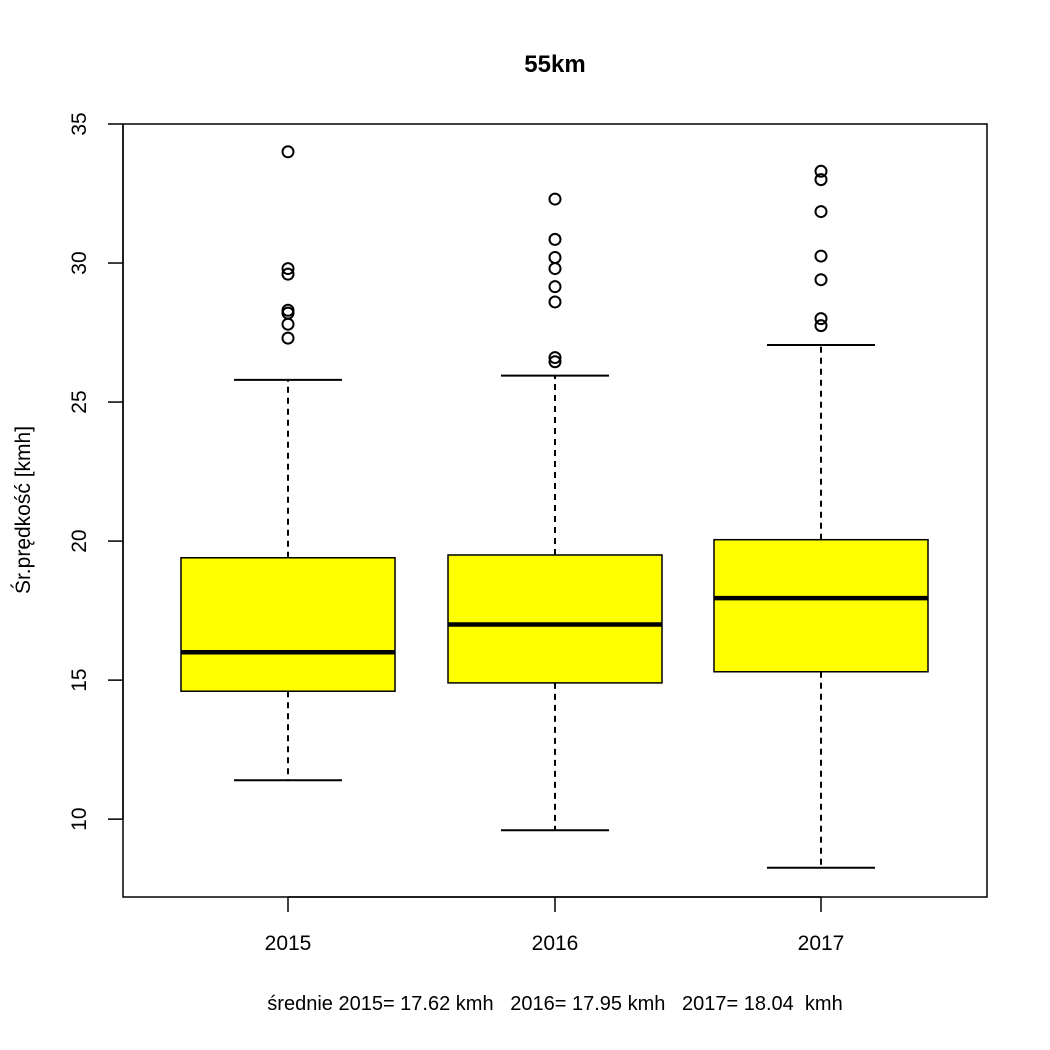 Image resolution: width=1050 pixels, height=1050 pixels. I want to click on y-tick-label: 35, so click(79, 123).